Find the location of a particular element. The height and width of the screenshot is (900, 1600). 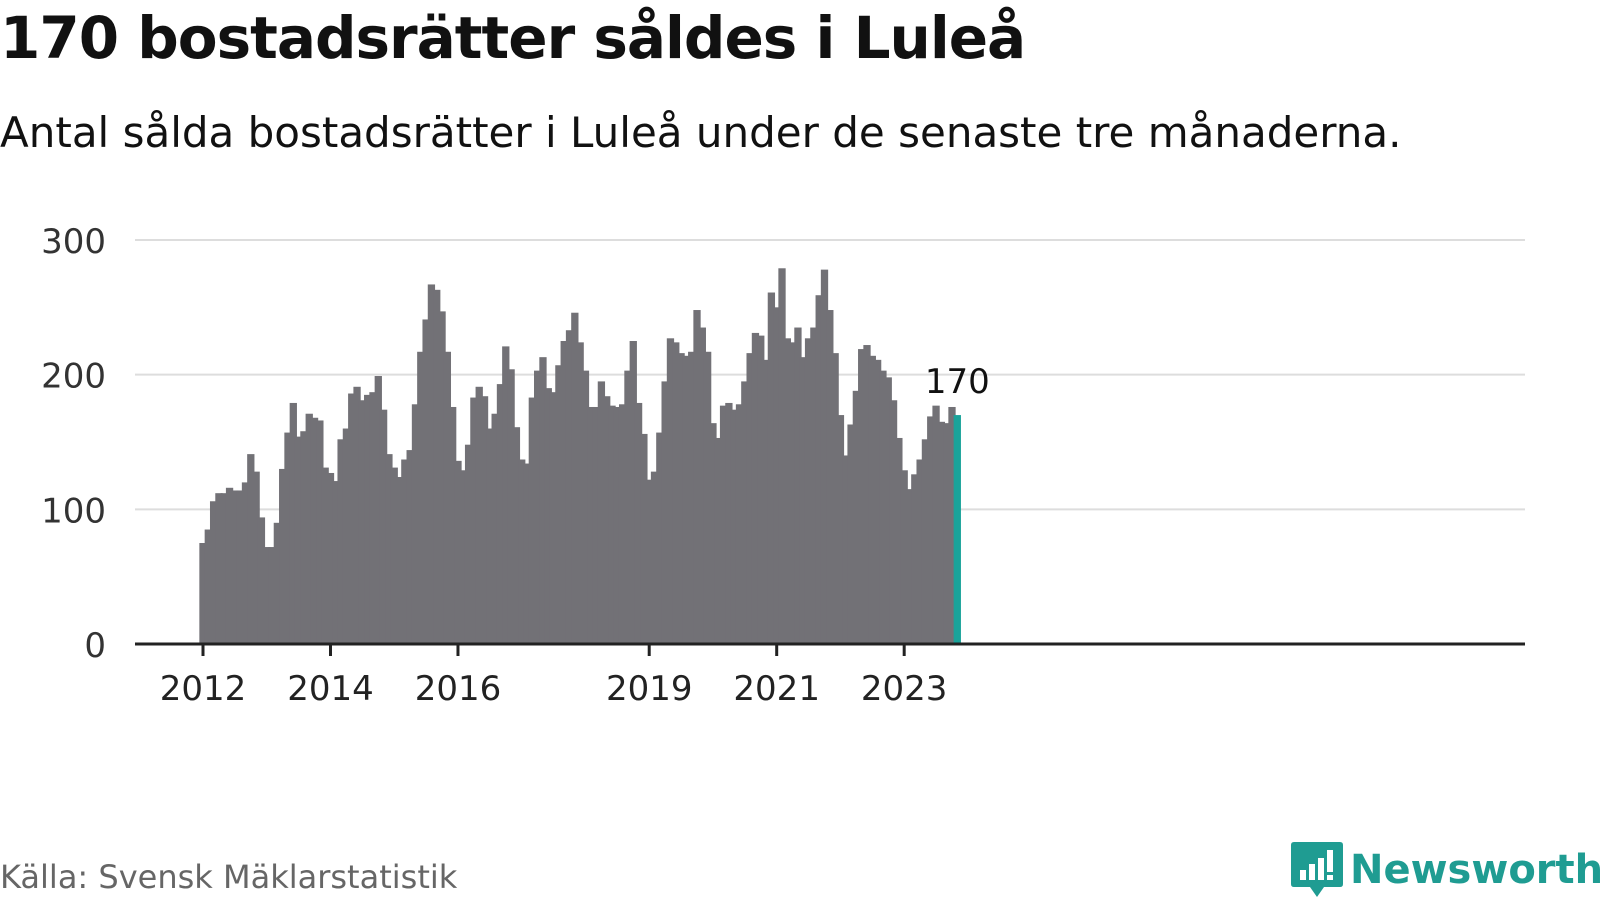

bar-highlight is located at coordinates (957, 529).